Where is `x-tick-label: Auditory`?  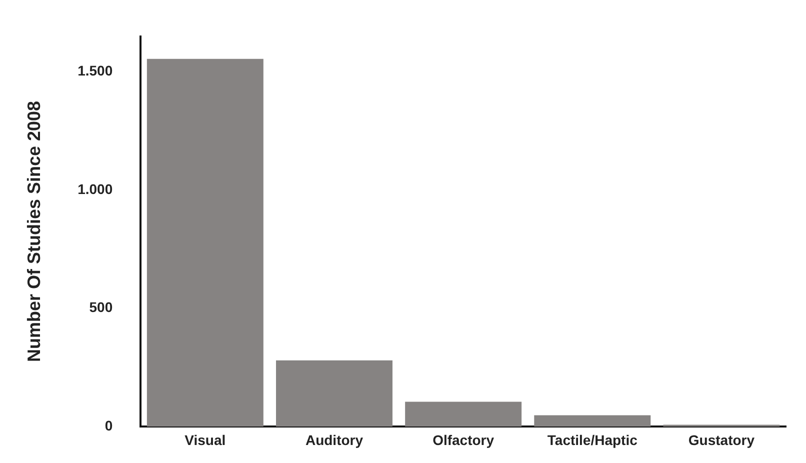
x-tick-label: Auditory is located at coordinates (334, 440).